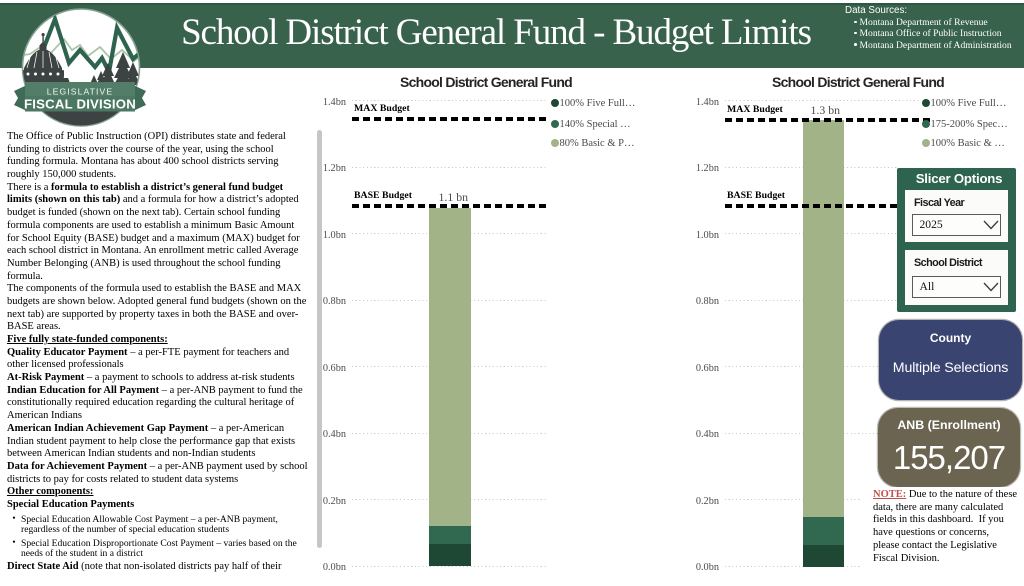 This screenshot has width=1024, height=586. Describe the element at coordinates (80, 92) in the screenshot. I see `svg-text: LEGISLATIVE` at that location.